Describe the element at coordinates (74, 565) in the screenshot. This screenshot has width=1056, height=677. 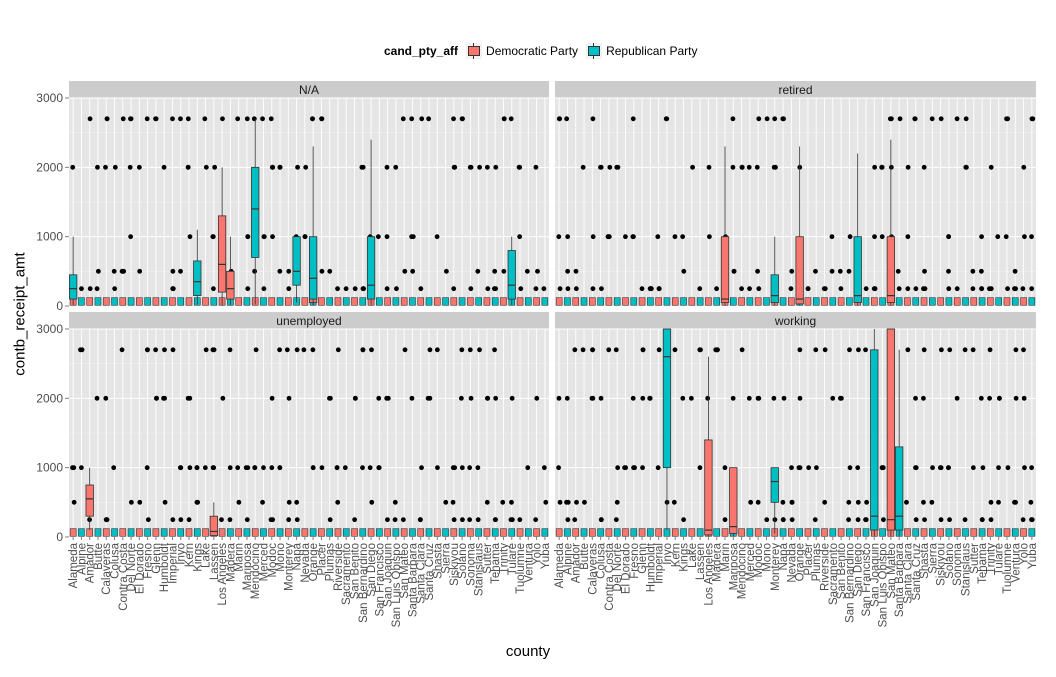
I see `x-tick-label: Alameda` at that location.